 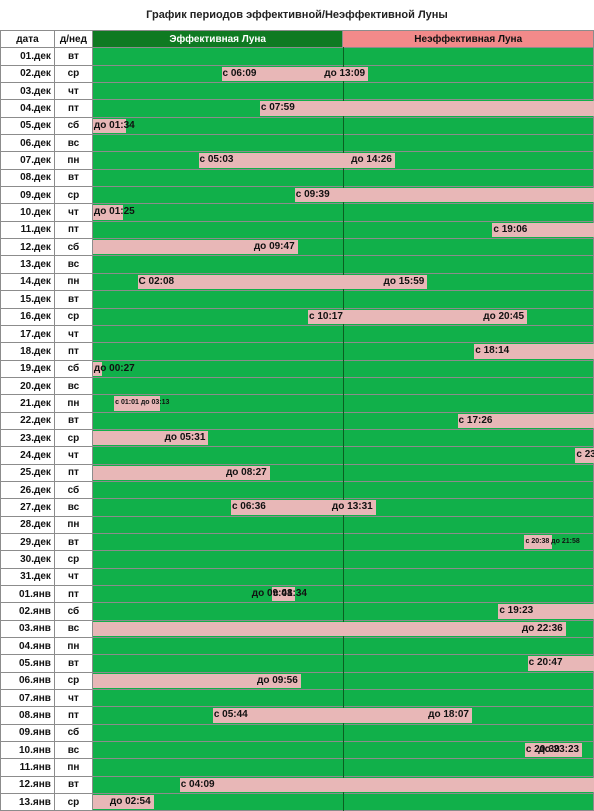 What do you see at coordinates (217, 39) in the screenshot?
I see `header-effective-moon: Эффективная Луна` at bounding box center [217, 39].